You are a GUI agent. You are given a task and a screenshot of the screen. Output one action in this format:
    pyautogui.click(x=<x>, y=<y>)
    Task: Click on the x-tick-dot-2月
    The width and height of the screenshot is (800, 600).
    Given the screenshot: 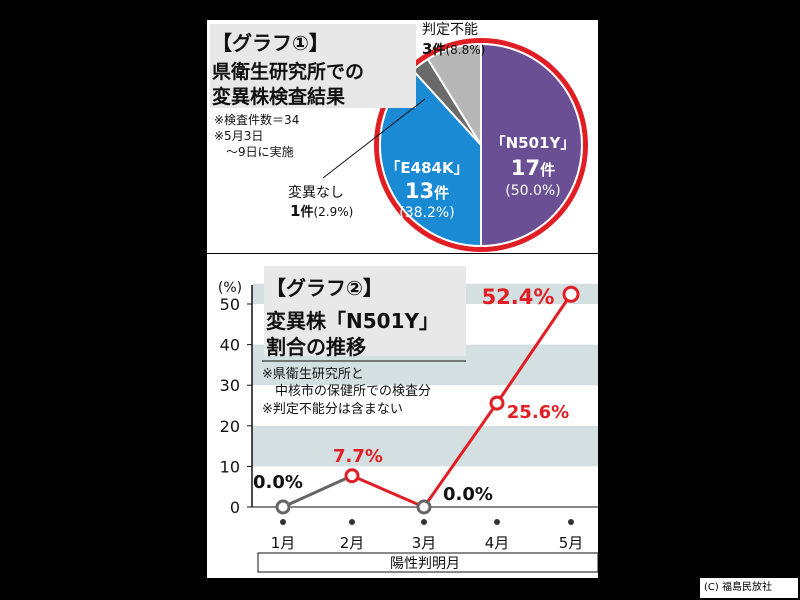 What is the action you would take?
    pyautogui.click(x=352, y=522)
    